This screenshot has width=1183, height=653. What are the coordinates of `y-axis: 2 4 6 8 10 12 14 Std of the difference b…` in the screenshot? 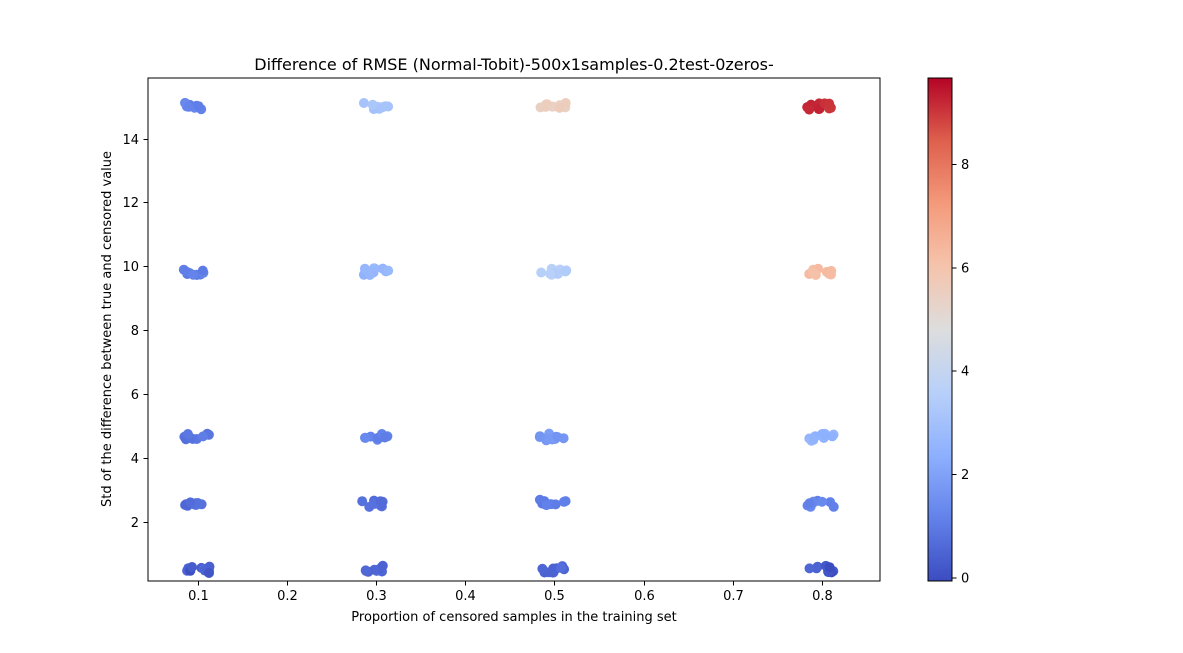 It's located at (124, 332).